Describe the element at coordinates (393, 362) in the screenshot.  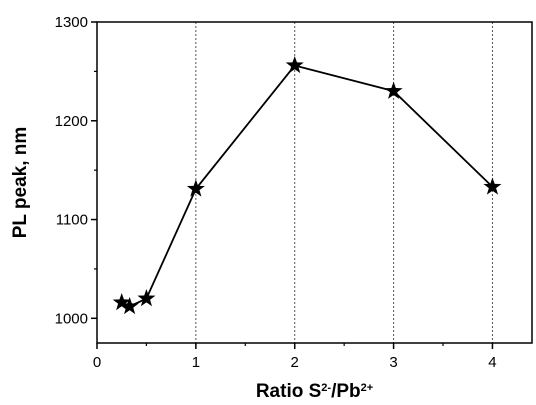
I see `x-tick-label-3: 3` at that location.